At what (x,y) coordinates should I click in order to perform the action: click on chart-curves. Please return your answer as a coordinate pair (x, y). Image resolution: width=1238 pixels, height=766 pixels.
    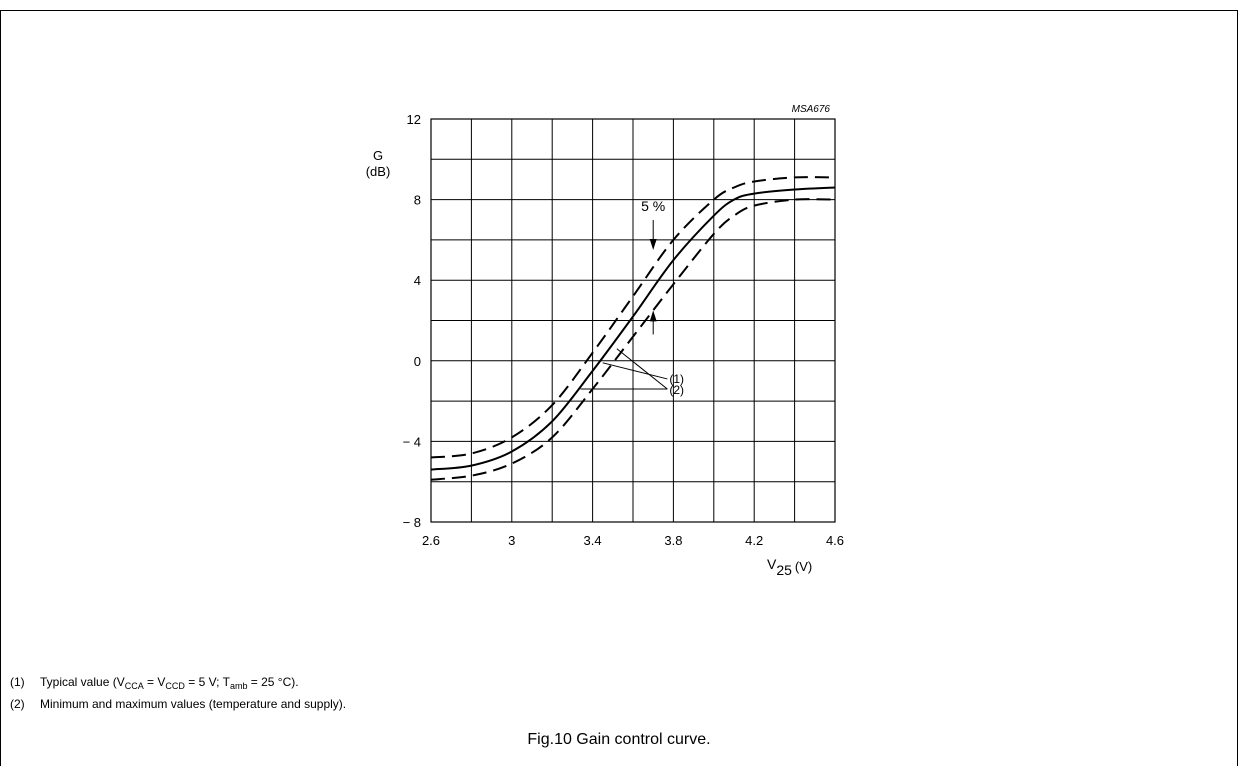
    Looking at the image, I should click on (633, 328).